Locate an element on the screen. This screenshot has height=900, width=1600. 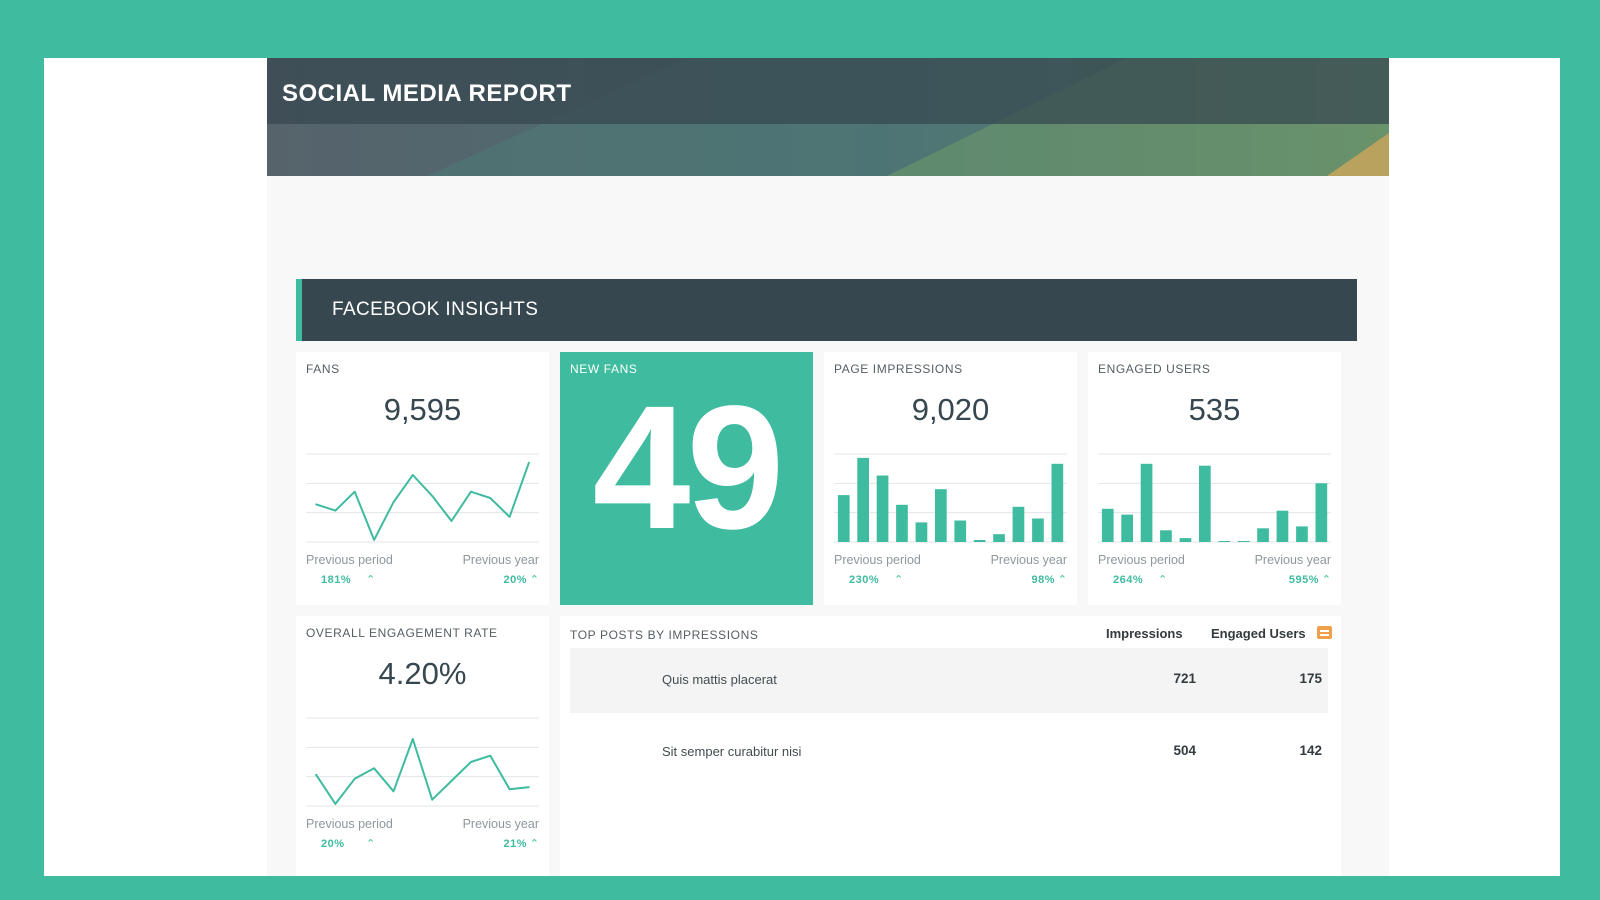
previous-period-value: 264% is located at coordinates (1128, 580).